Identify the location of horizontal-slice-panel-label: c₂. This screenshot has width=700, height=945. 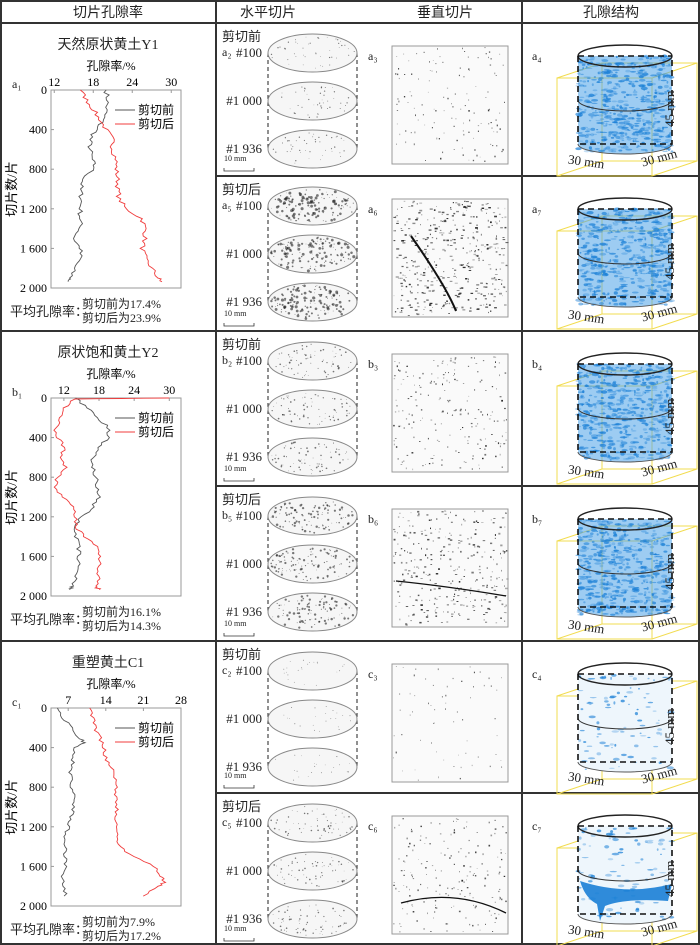
(227, 670).